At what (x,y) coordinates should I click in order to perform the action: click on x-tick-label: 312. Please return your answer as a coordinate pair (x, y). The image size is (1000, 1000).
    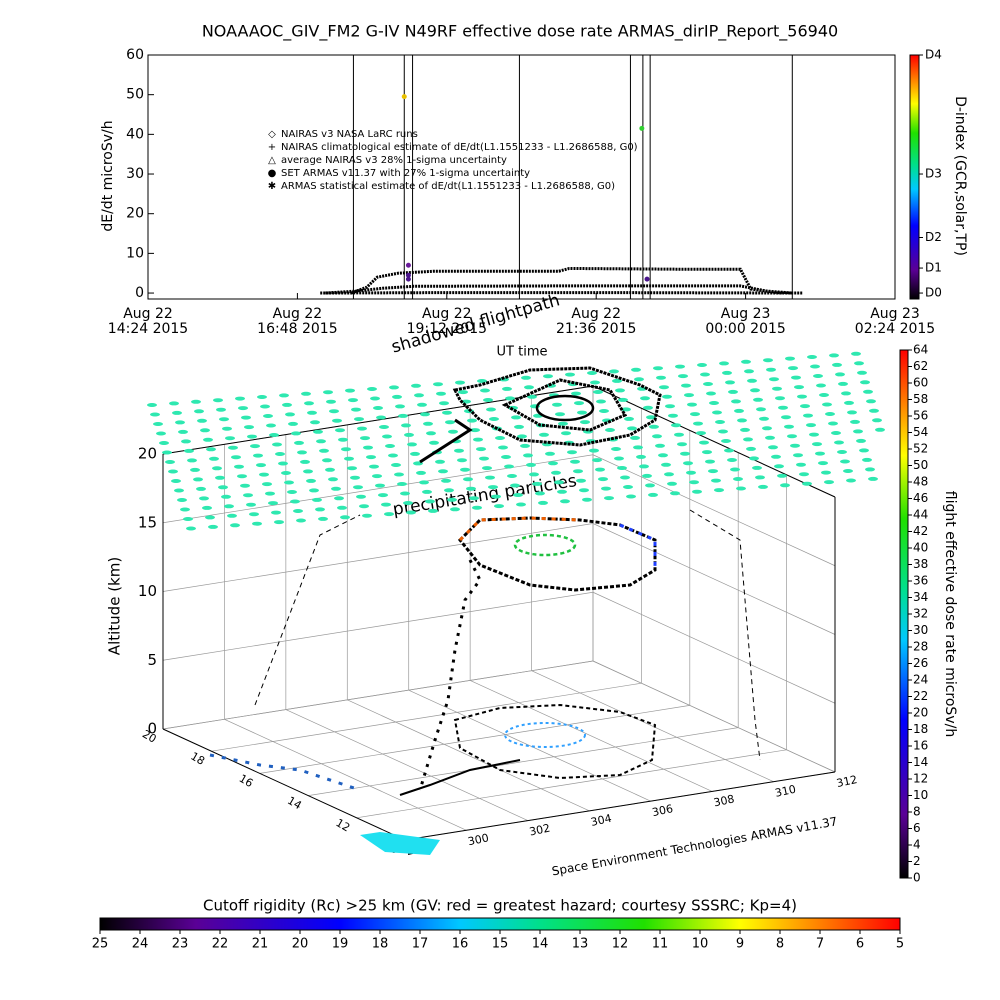
    Looking at the image, I should click on (846, 781).